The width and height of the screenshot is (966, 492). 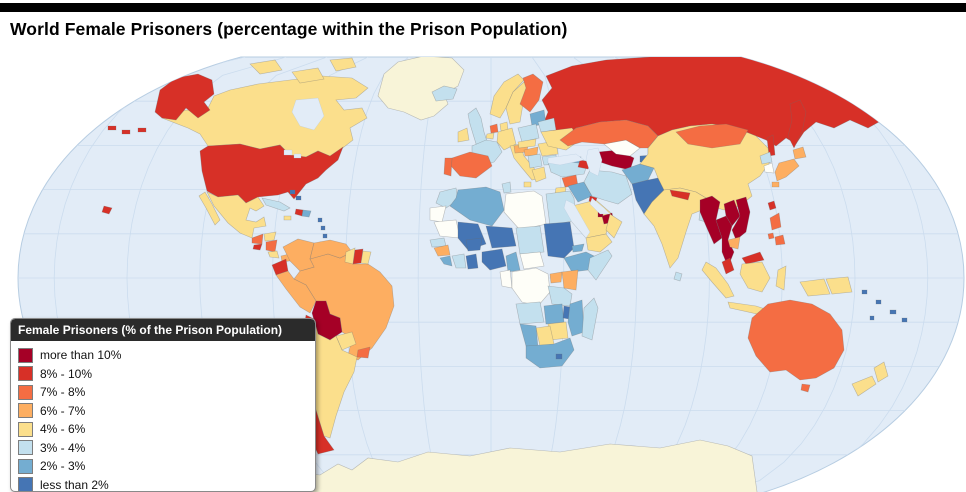 What do you see at coordinates (712, 136) in the screenshot?
I see `region-mongolia` at bounding box center [712, 136].